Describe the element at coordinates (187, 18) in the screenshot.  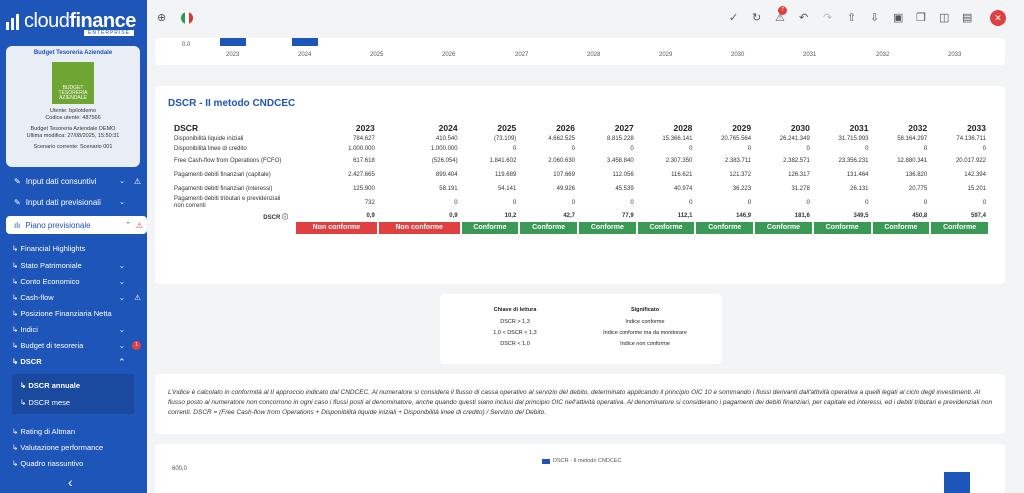
I see `italian-flag-icon` at that location.